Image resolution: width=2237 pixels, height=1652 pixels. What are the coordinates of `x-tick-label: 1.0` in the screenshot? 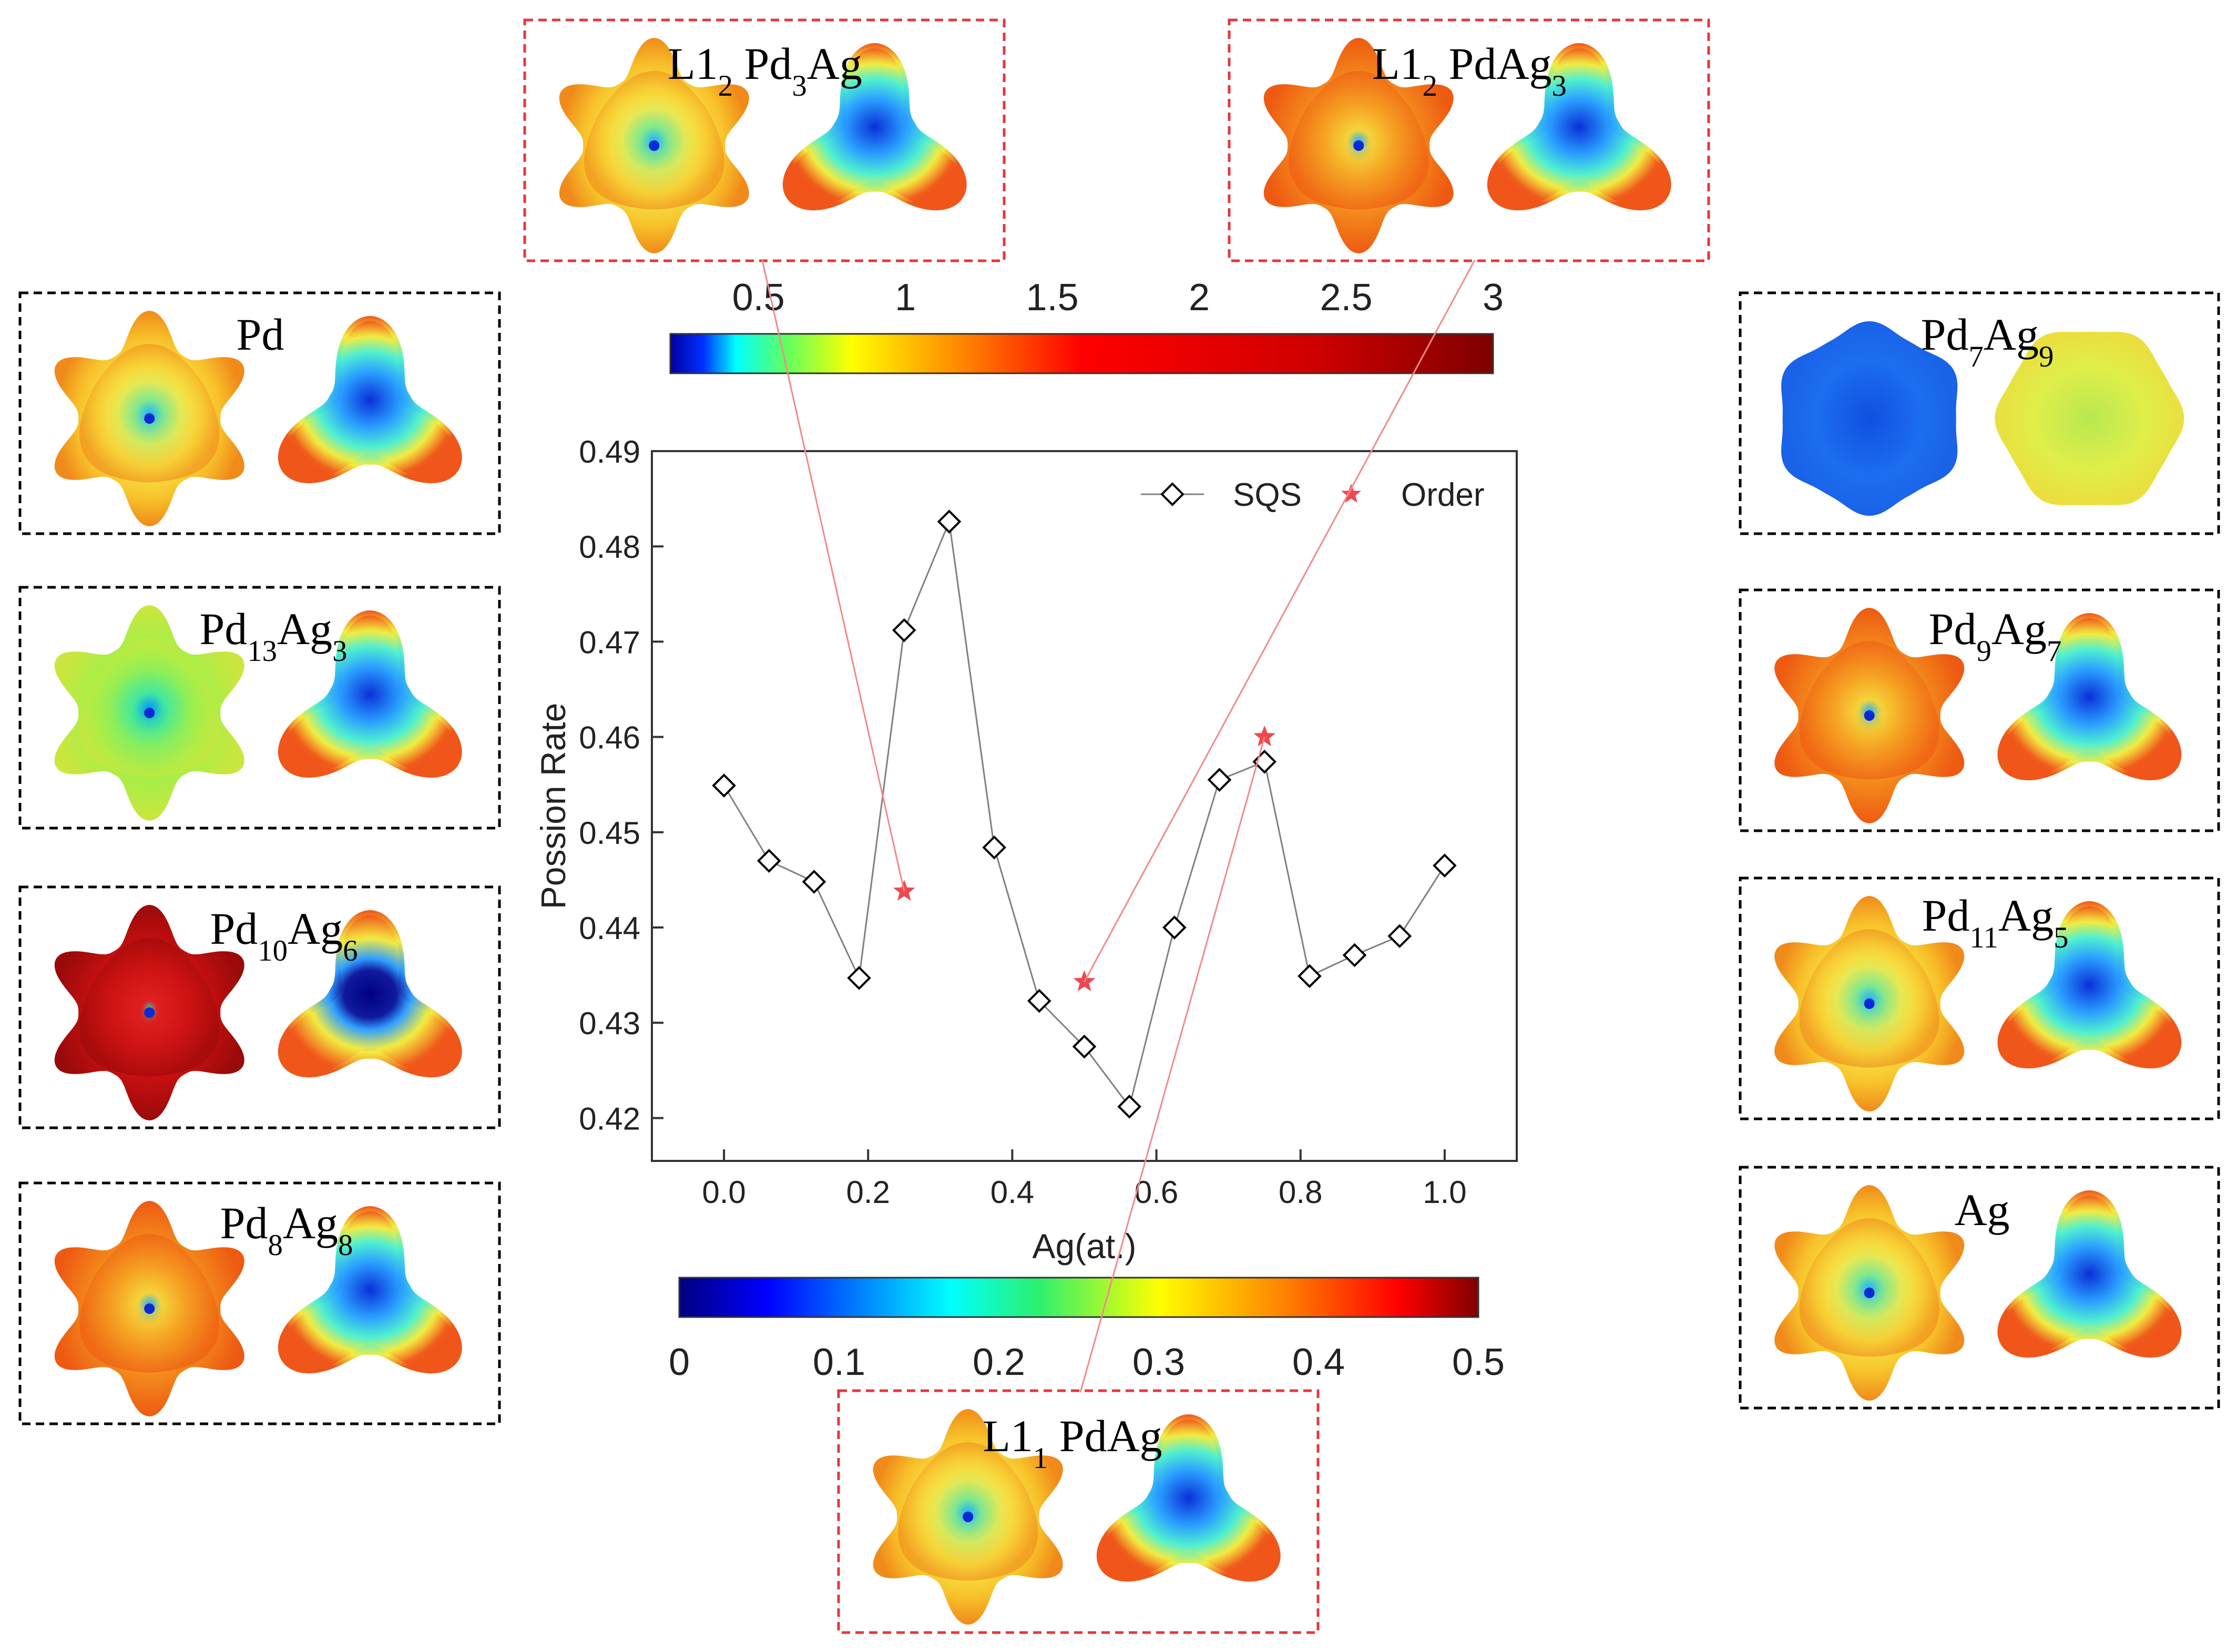 It's located at (1444, 1192).